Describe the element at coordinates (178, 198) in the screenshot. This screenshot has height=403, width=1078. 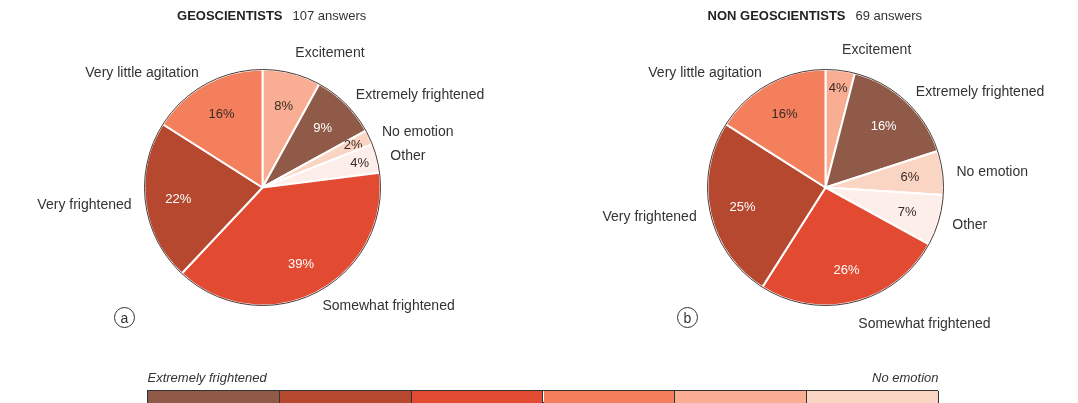
I see `data-label: 22%` at that location.